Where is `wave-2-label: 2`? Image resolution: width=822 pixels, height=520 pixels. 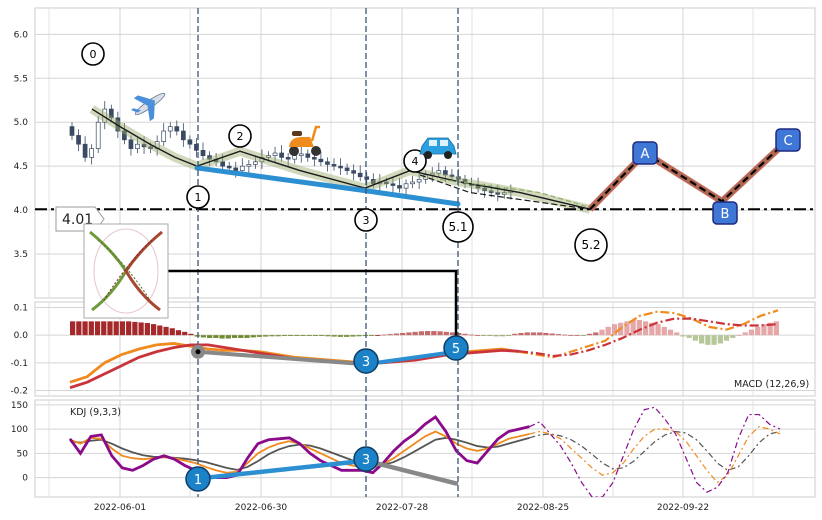 wave-2-label: 2 is located at coordinates (240, 136).